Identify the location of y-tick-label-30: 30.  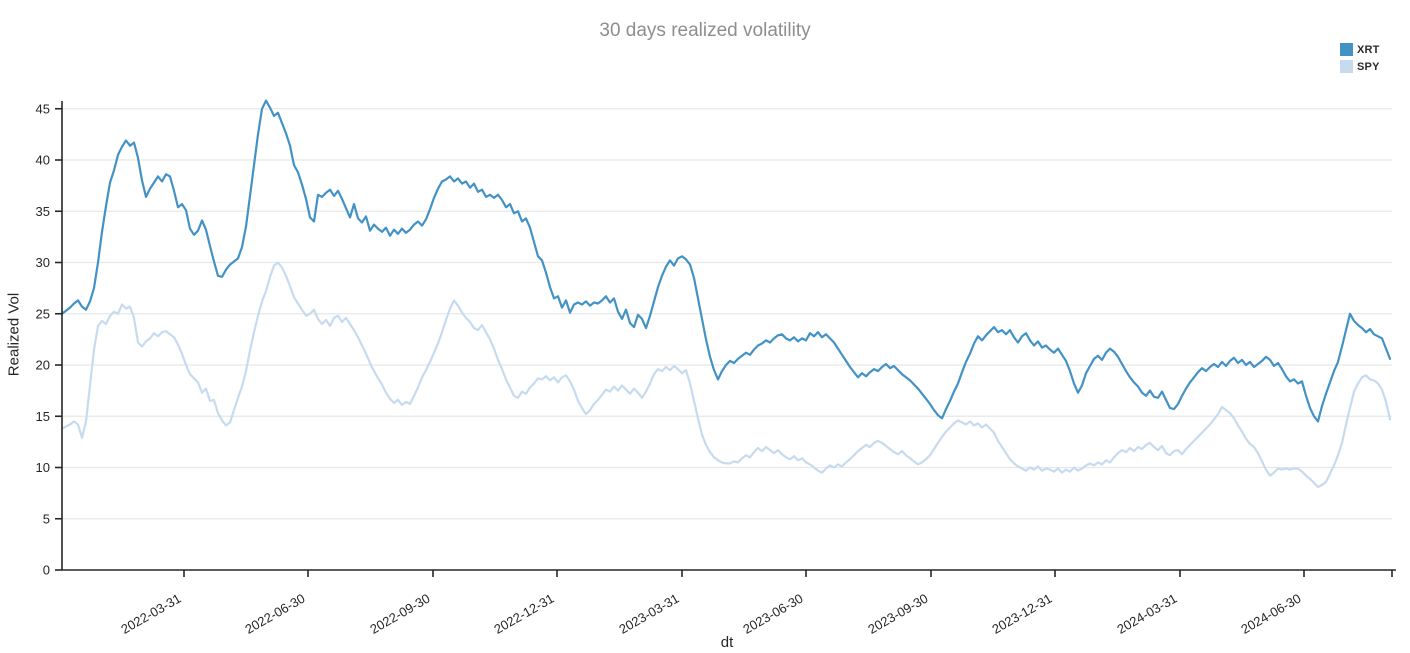
(43, 262).